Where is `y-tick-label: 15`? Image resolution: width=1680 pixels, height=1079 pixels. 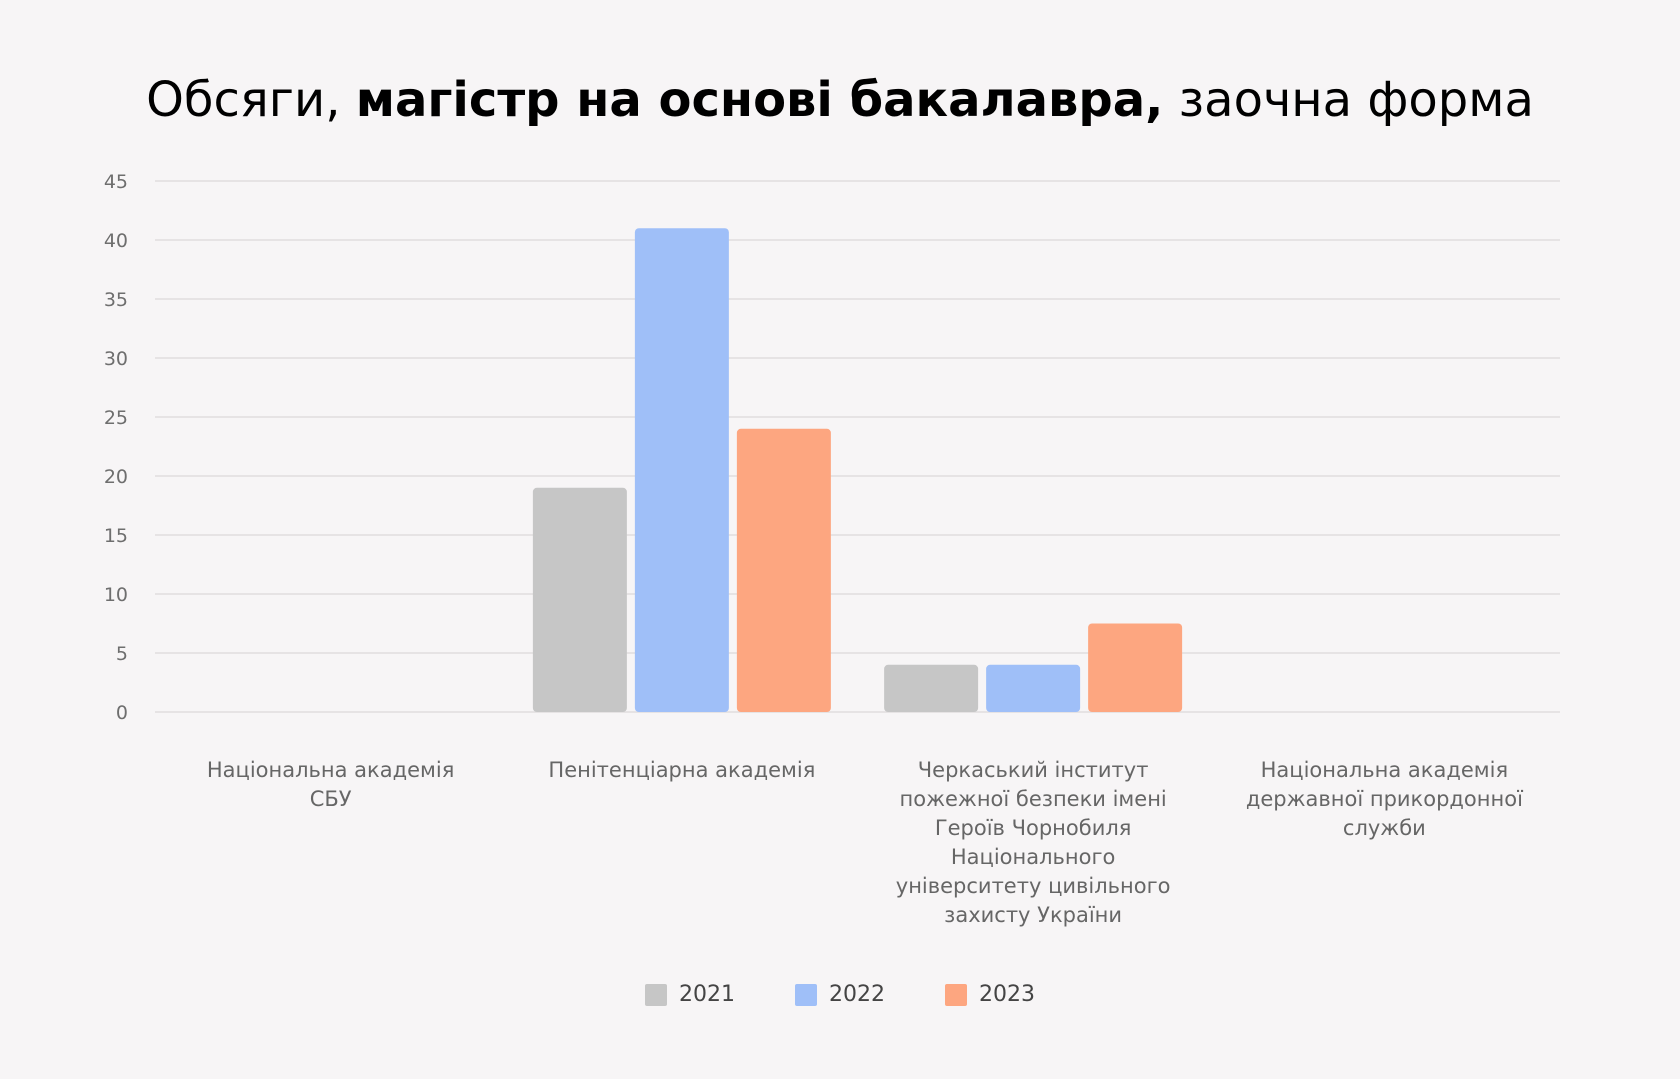 y-tick-label: 15 is located at coordinates (116, 536).